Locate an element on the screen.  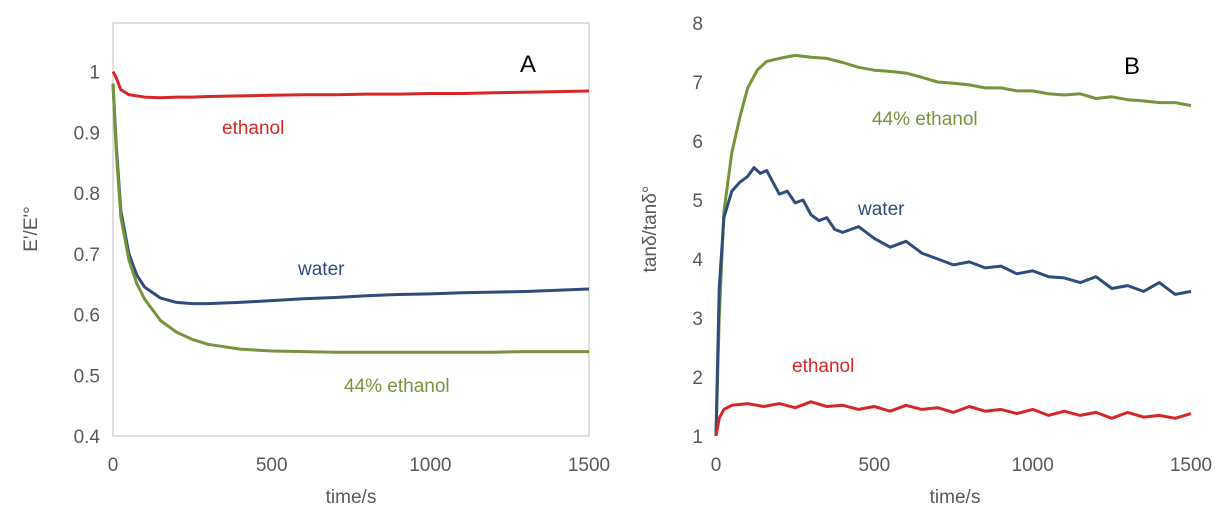
panel-label-b: B is located at coordinates (1132, 66).